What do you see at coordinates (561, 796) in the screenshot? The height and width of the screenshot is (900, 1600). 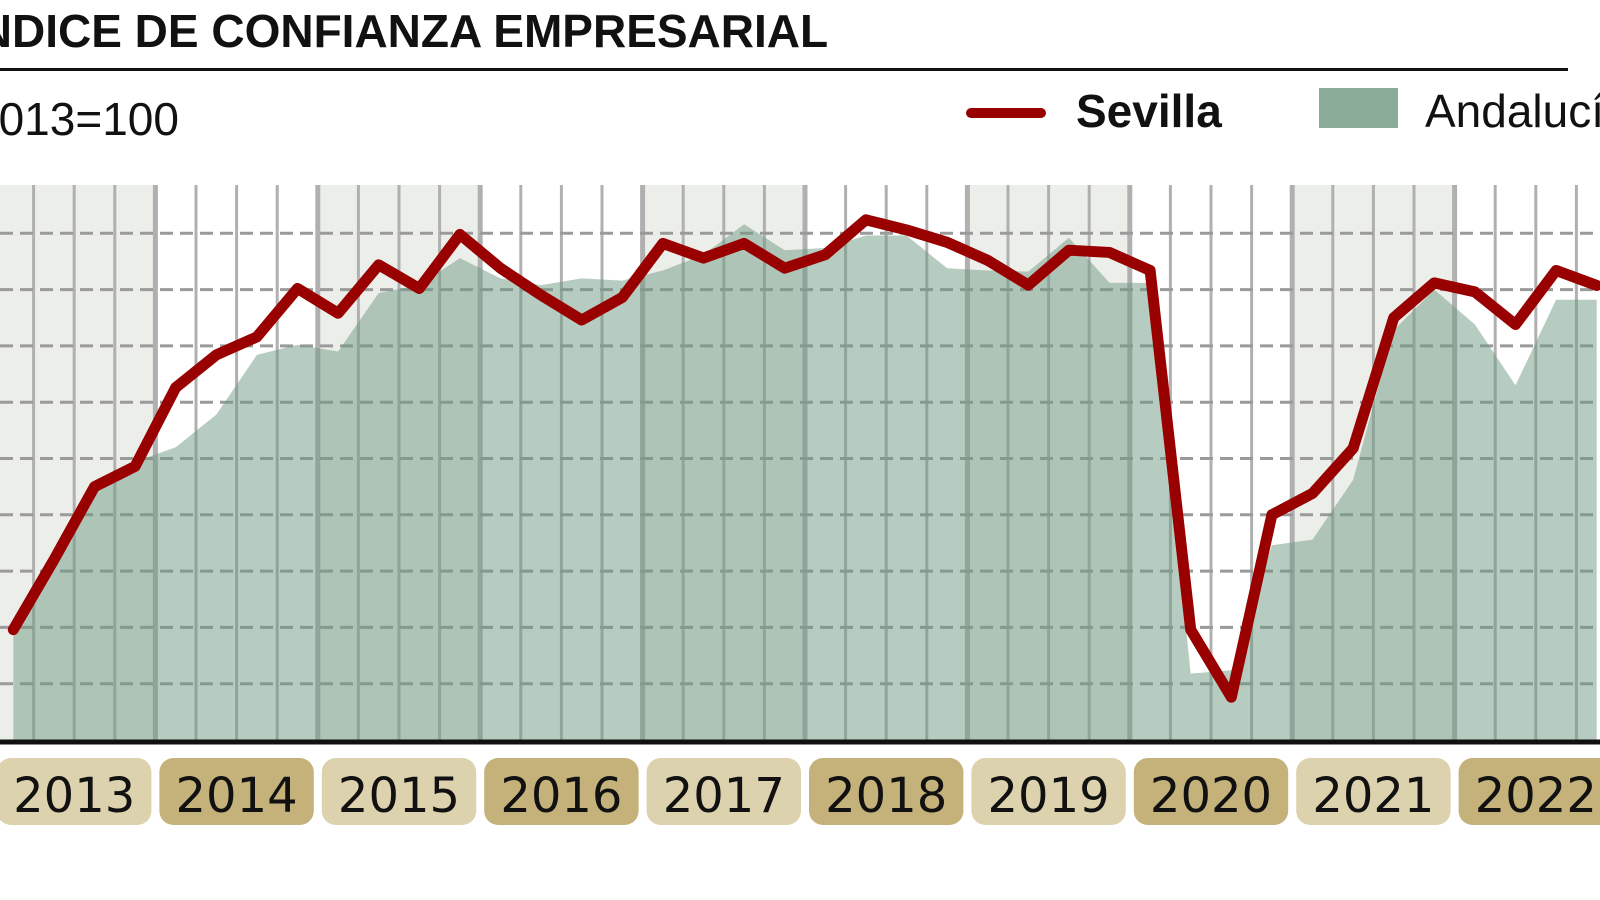 I see `x-tick-label: 2016` at bounding box center [561, 796].